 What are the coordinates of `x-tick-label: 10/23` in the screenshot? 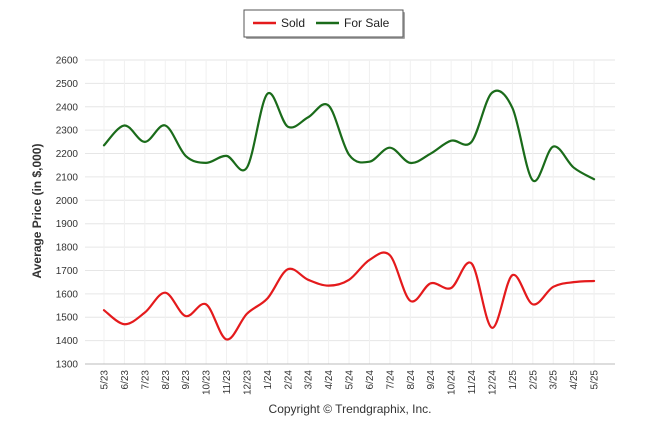 It's located at (207, 382).